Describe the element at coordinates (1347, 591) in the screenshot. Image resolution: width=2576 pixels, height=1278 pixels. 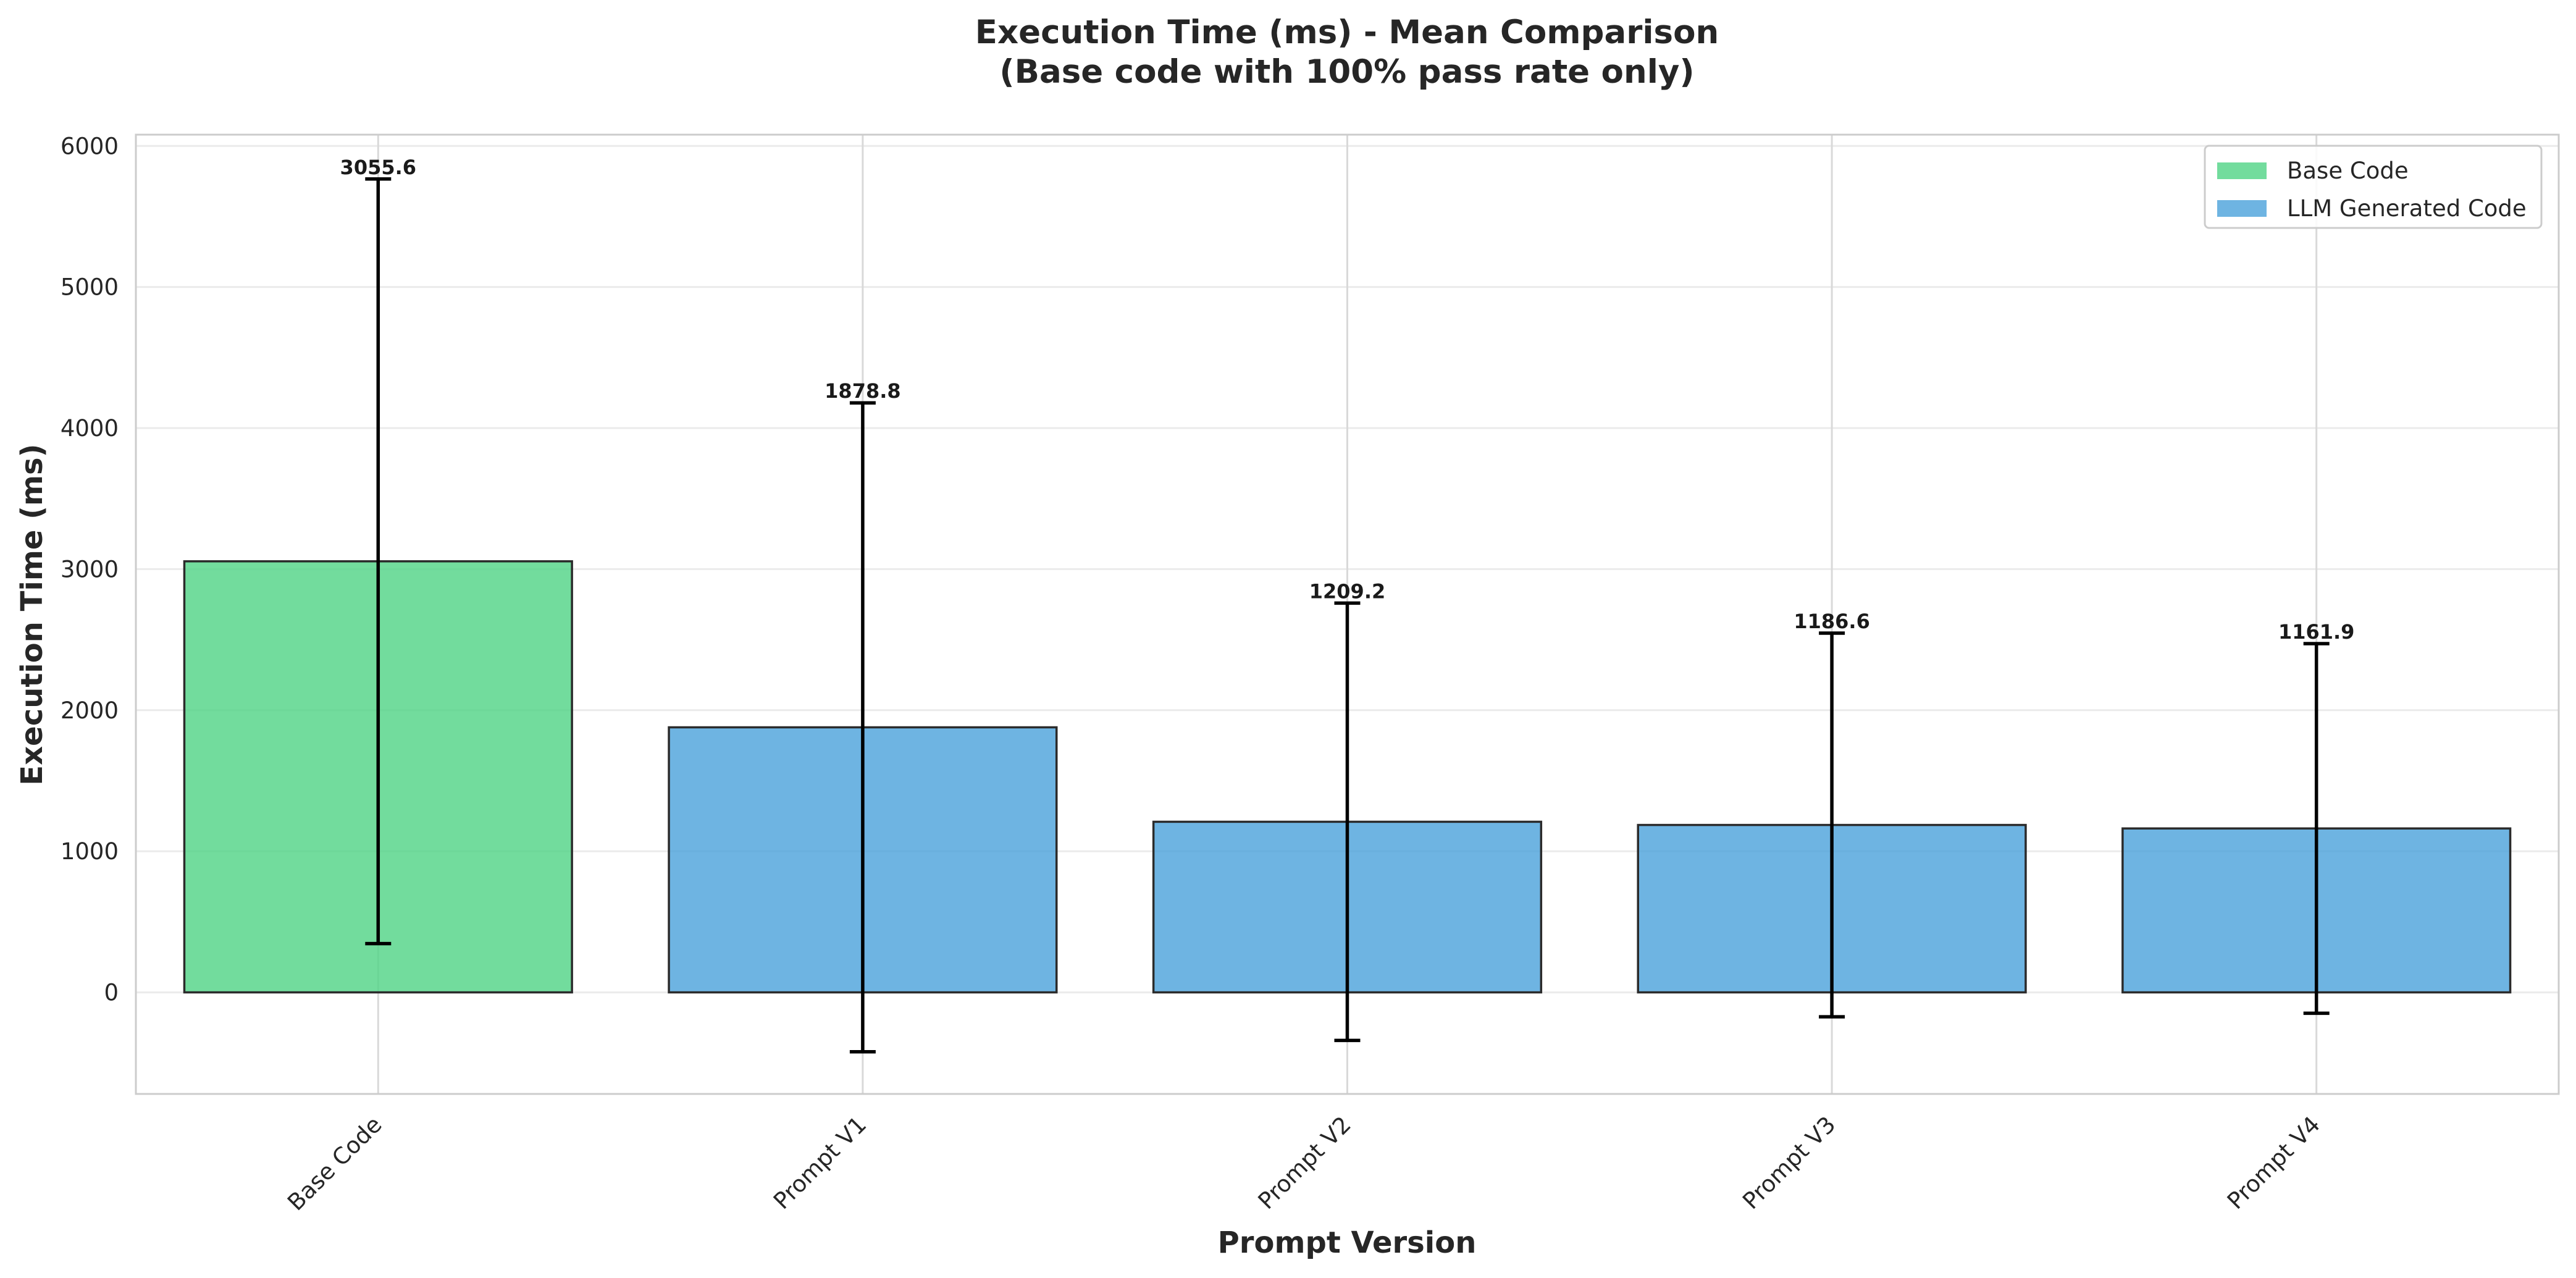
I see `data-label: 1209.2` at that location.